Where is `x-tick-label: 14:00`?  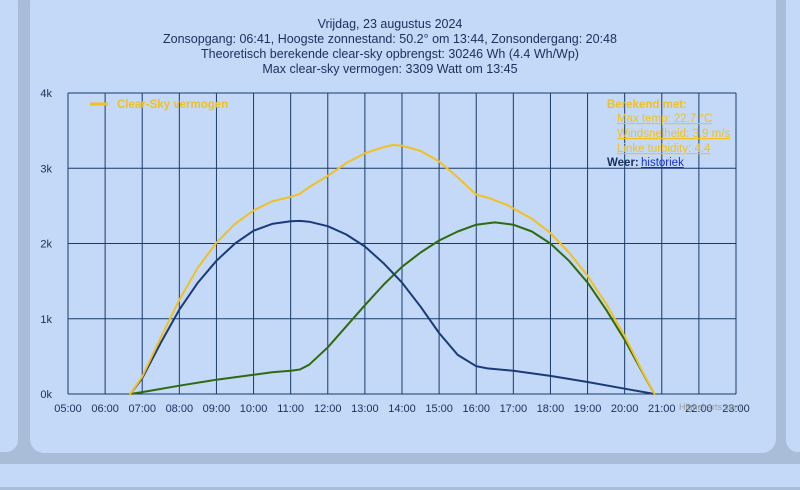
x-tick-label: 14:00 is located at coordinates (402, 409).